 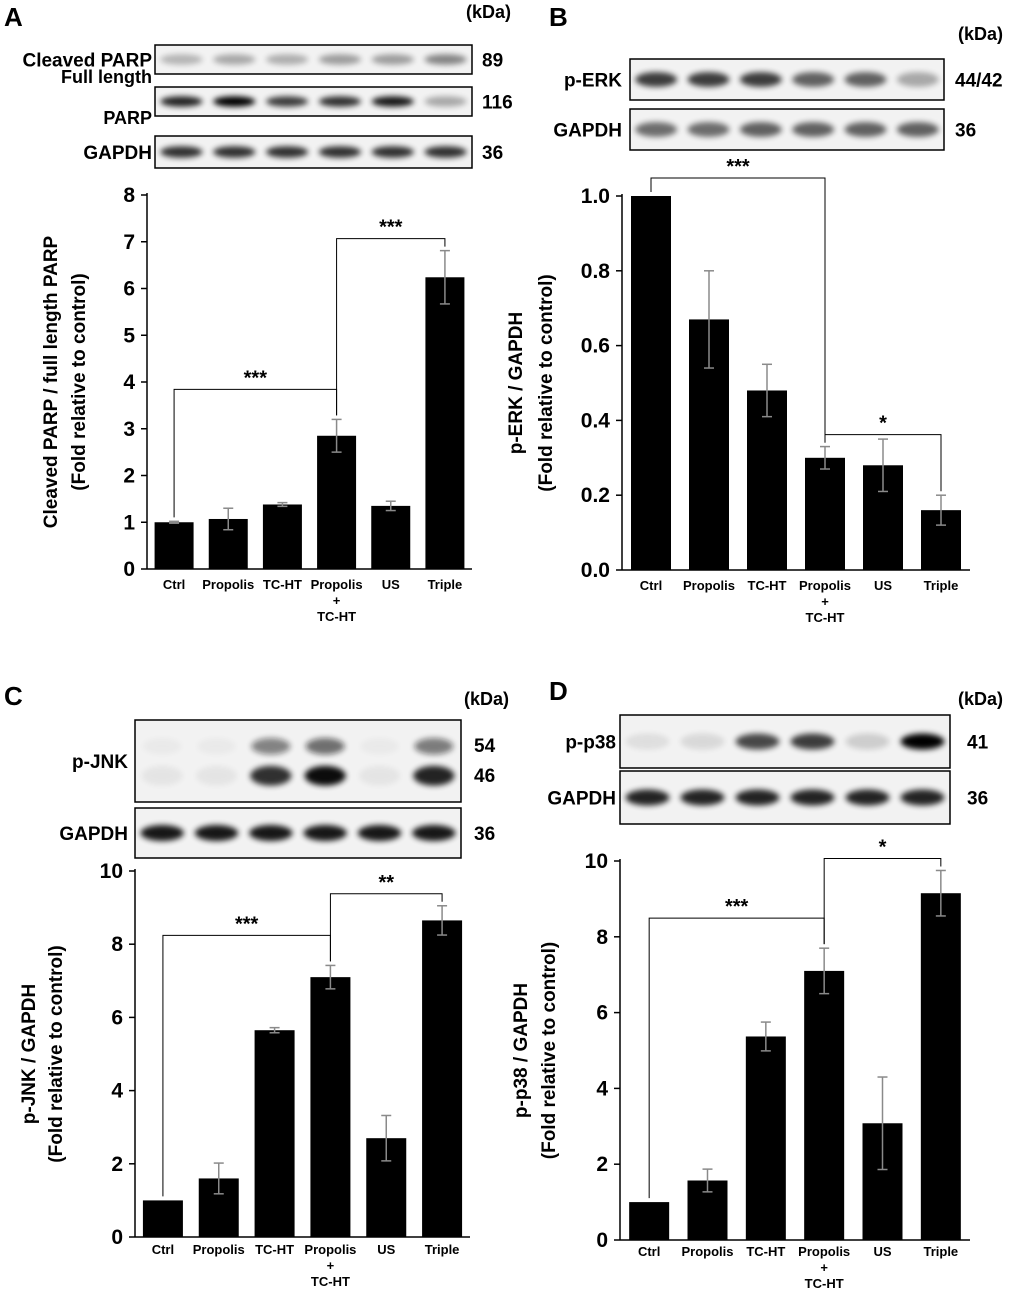 I want to click on y-tick-label: 10, so click(x=596, y=861).